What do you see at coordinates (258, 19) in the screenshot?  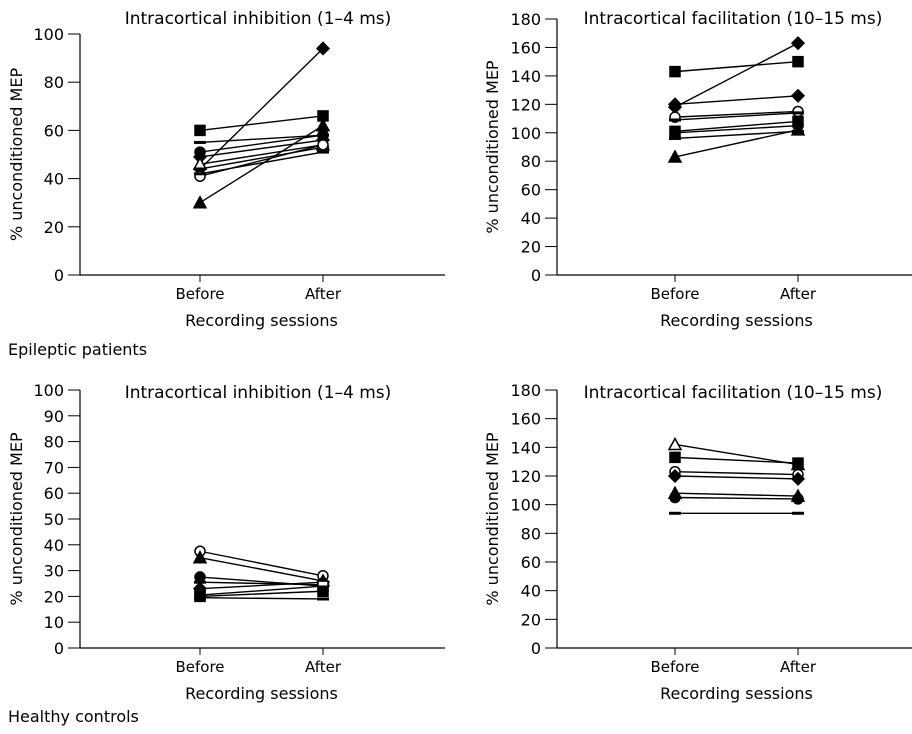 I see `chart-title: Intracortical inhibition (1–4 ms)` at bounding box center [258, 19].